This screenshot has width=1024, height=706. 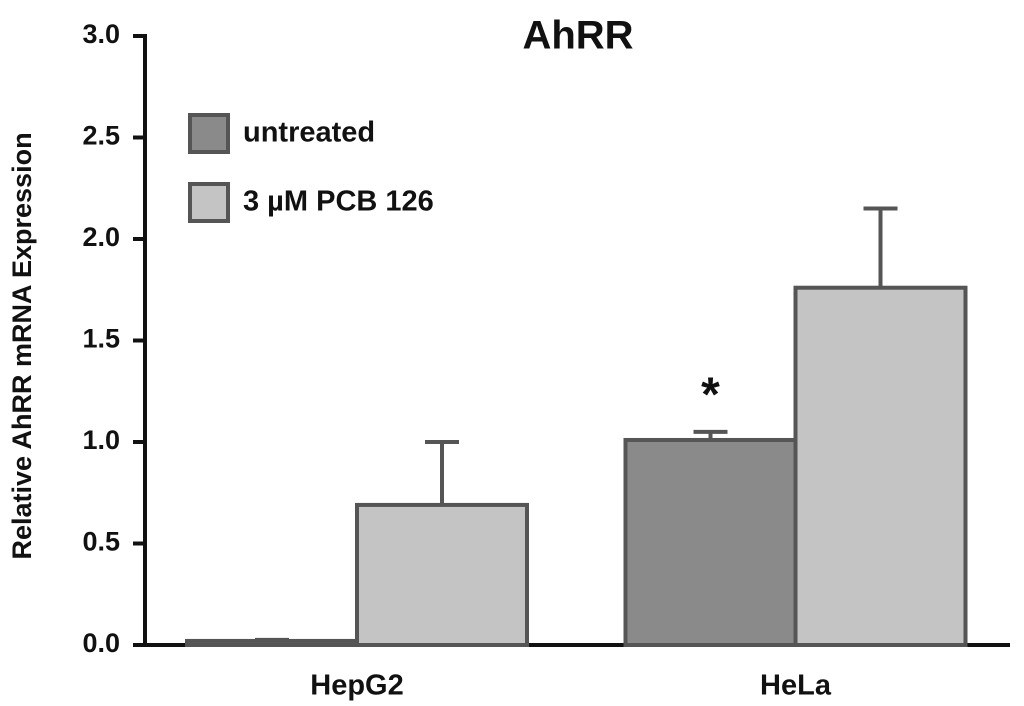 I want to click on x-tick-label: HepG2, so click(x=356, y=686).